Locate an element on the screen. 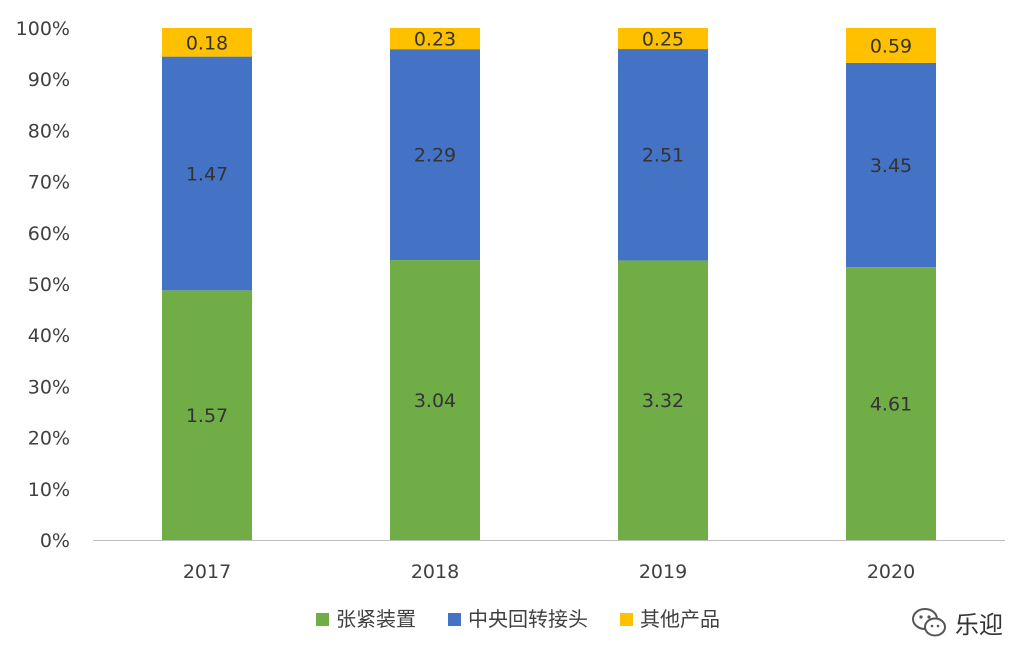 The width and height of the screenshot is (1036, 666). data-label: 2.51 is located at coordinates (663, 156).